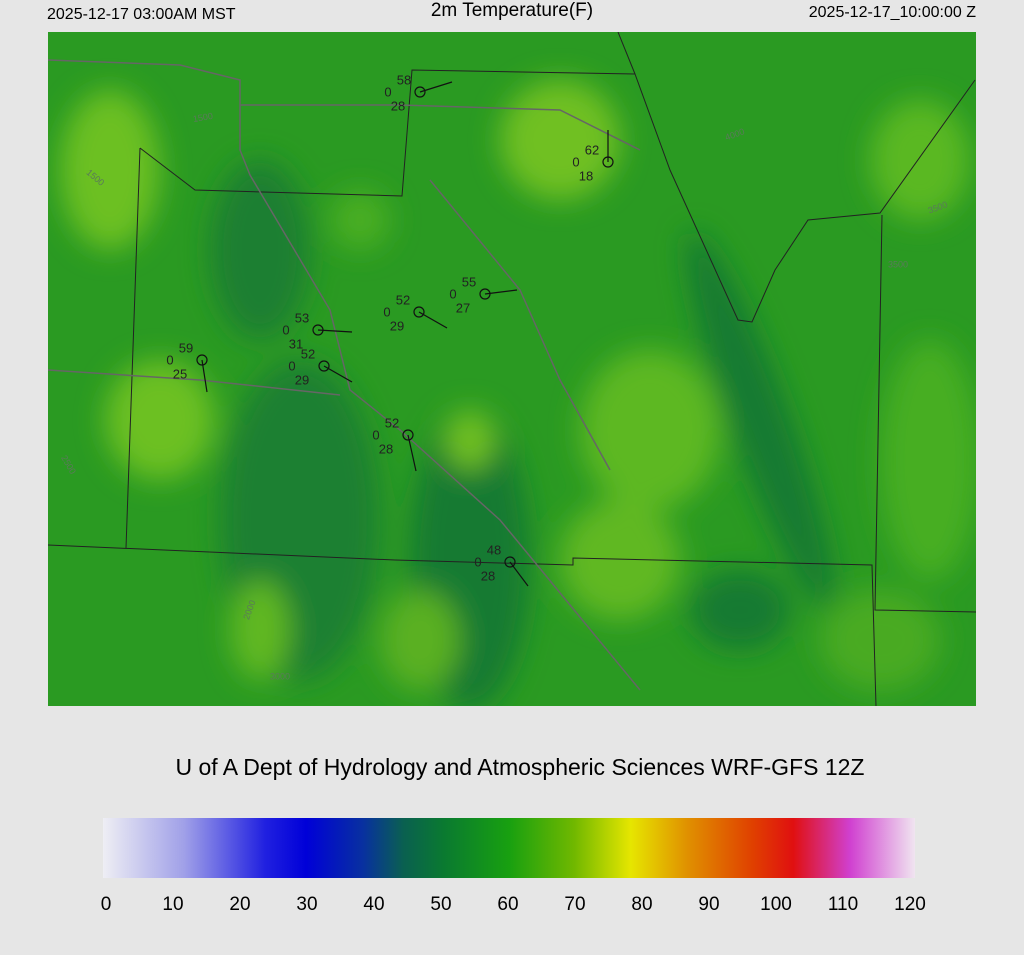 This screenshot has height=955, width=1024. What do you see at coordinates (892, 12) in the screenshot?
I see `valid-time: 2025-12-17_10:00:00 Z` at bounding box center [892, 12].